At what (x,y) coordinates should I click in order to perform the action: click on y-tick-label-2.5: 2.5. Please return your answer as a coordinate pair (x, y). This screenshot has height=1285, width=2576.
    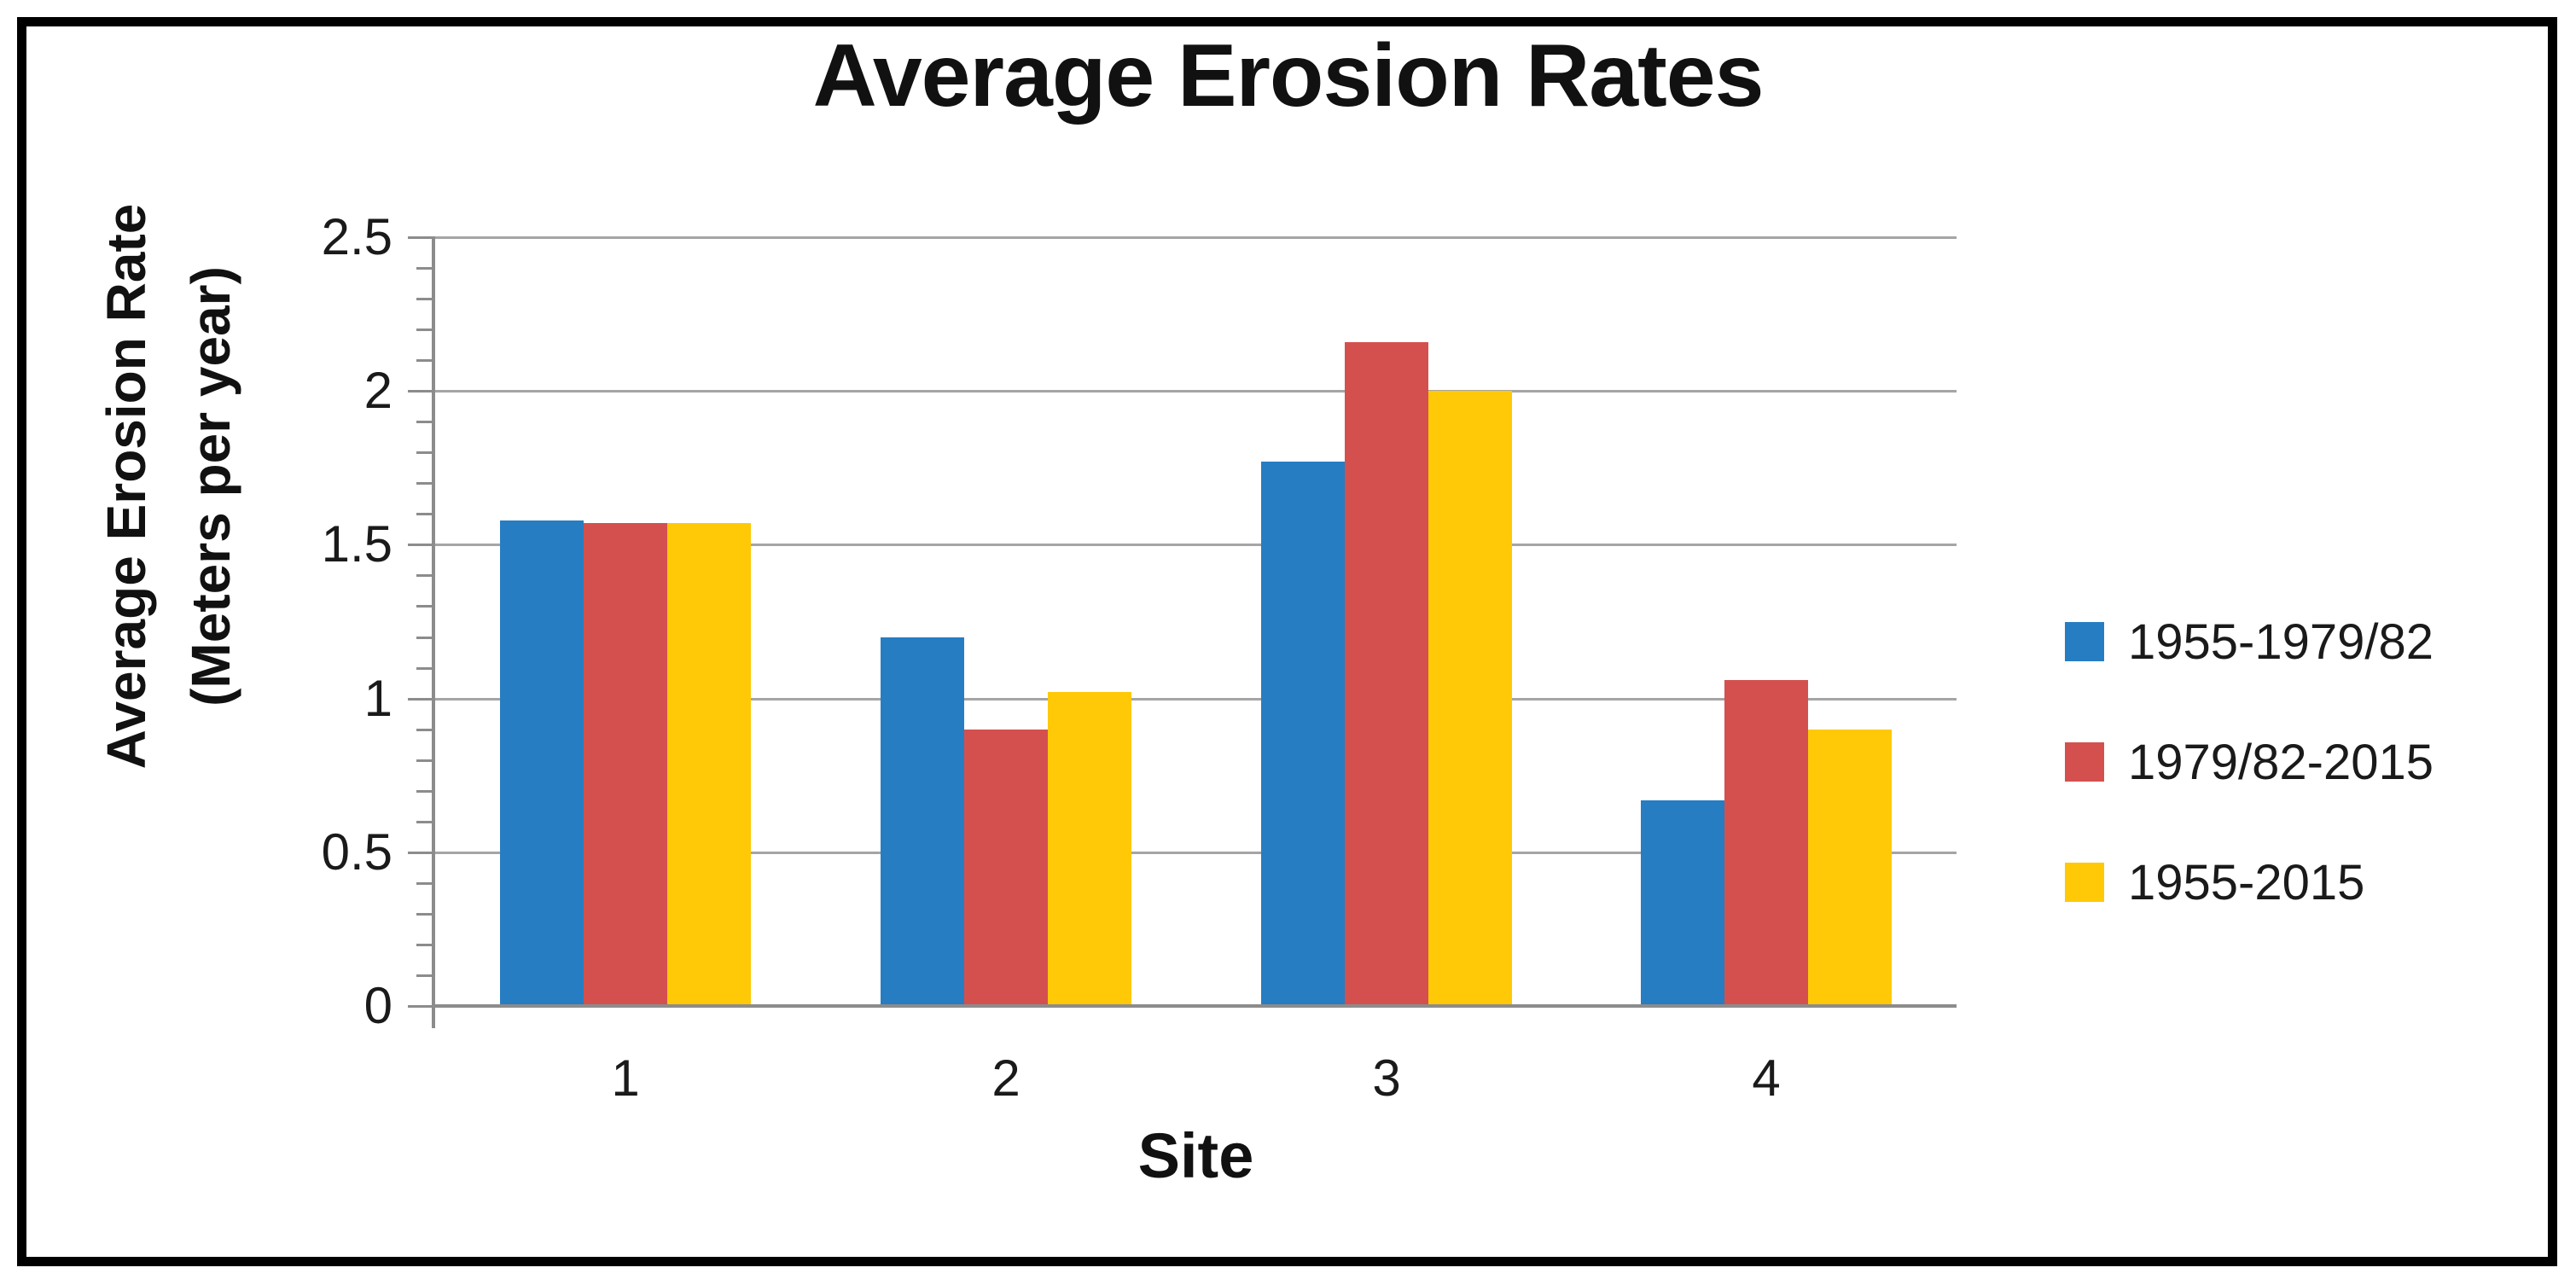
    Looking at the image, I should click on (357, 236).